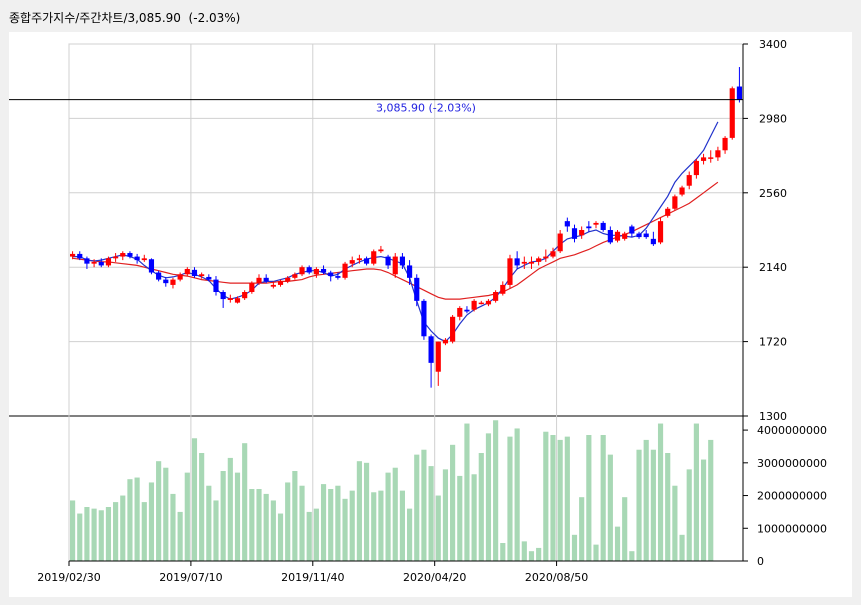  Describe the element at coordinates (556, 577) in the screenshot. I see `date-axis-label: 2020/08/50` at that location.